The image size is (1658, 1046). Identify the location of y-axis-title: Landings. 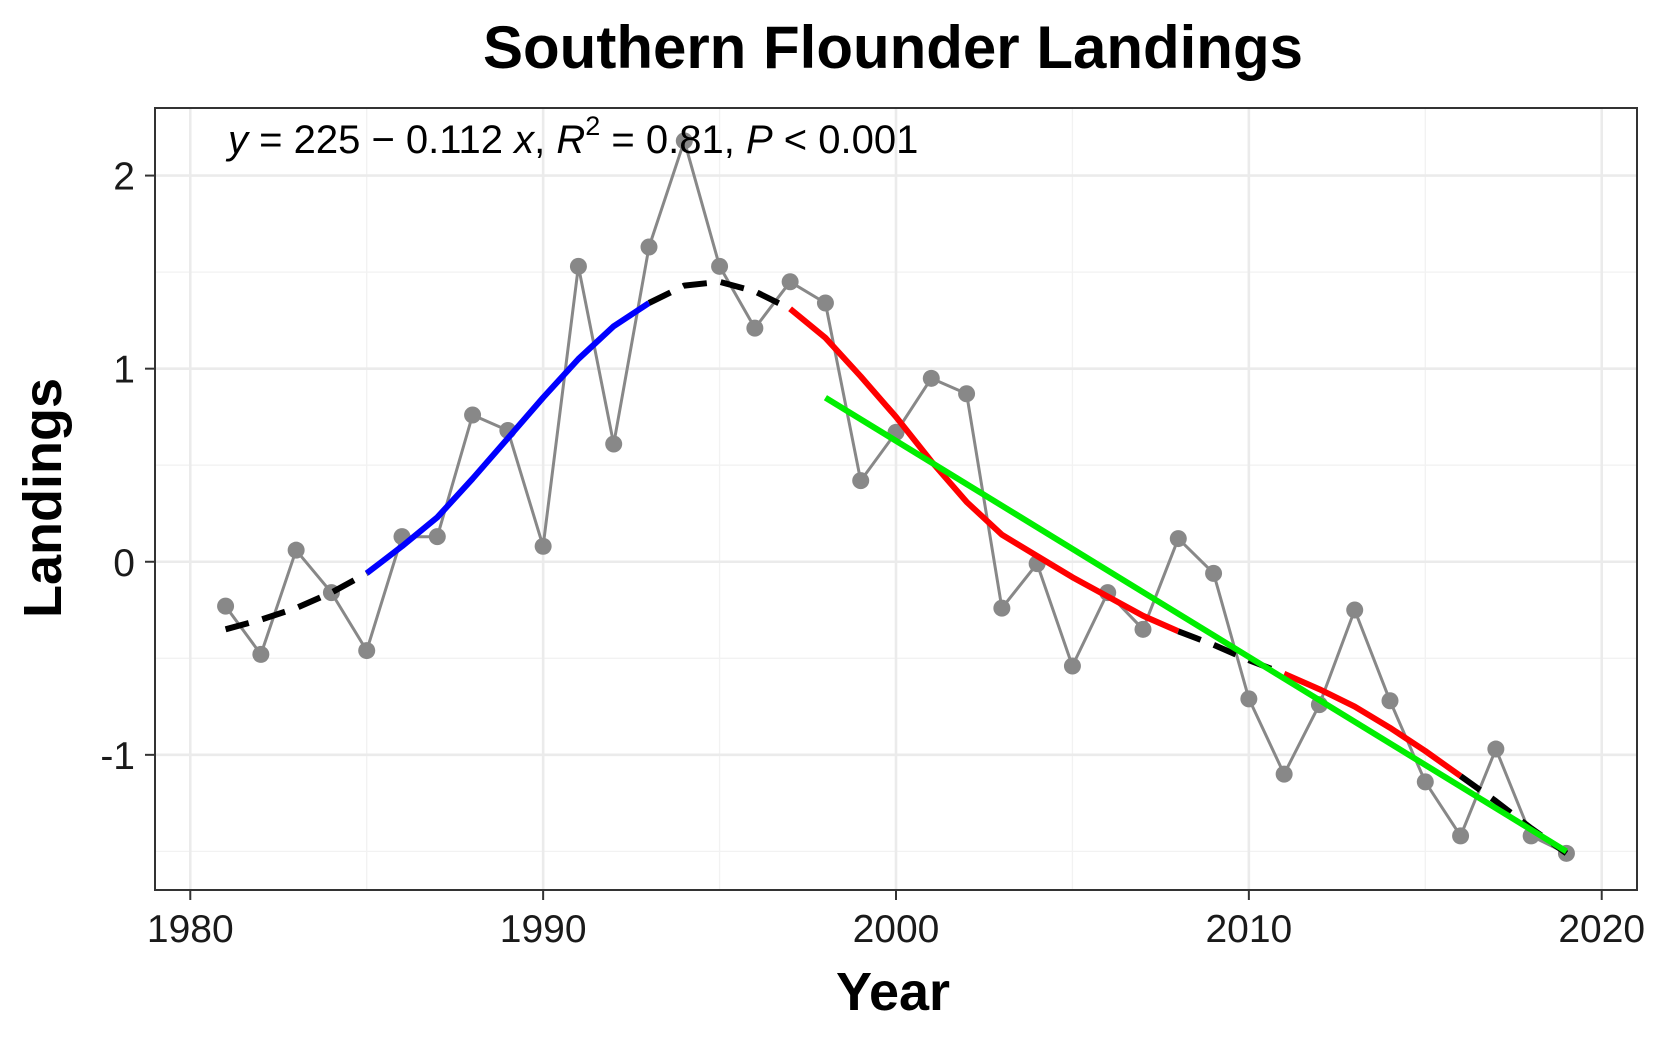
(43, 498).